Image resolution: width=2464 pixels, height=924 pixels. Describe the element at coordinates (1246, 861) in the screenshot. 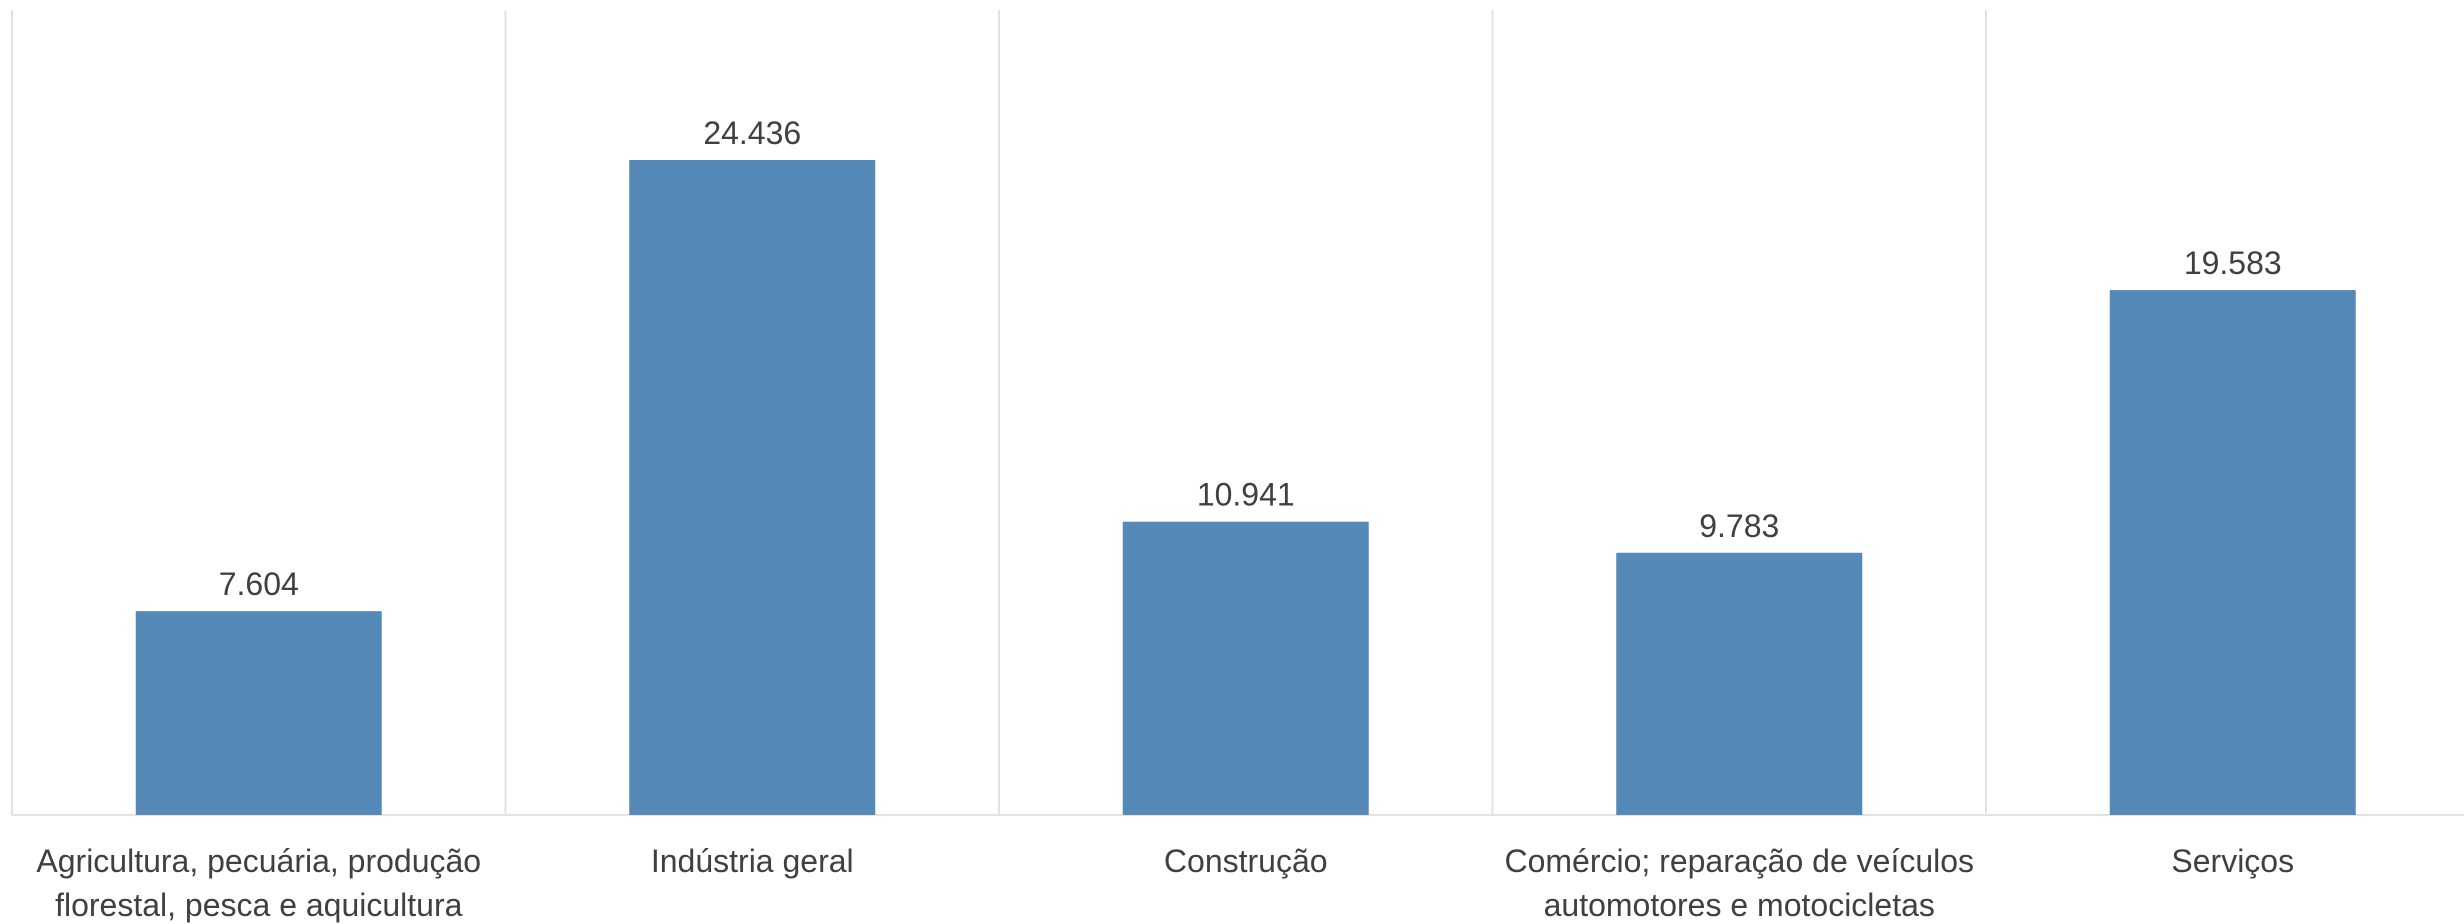

I see `category-label: Construção` at that location.